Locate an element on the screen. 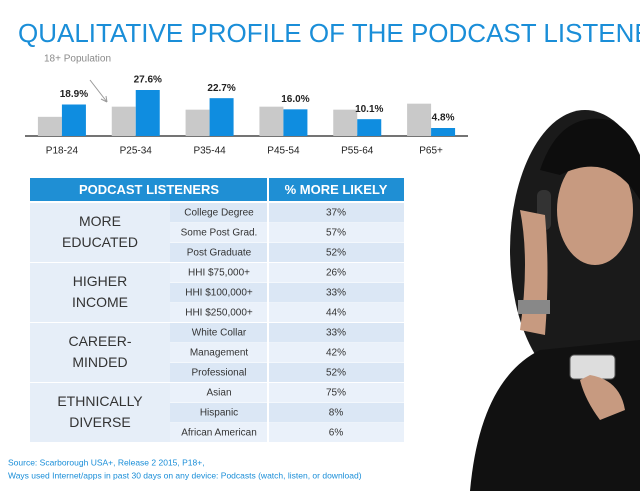  group-label: MORE is located at coordinates (100, 221).